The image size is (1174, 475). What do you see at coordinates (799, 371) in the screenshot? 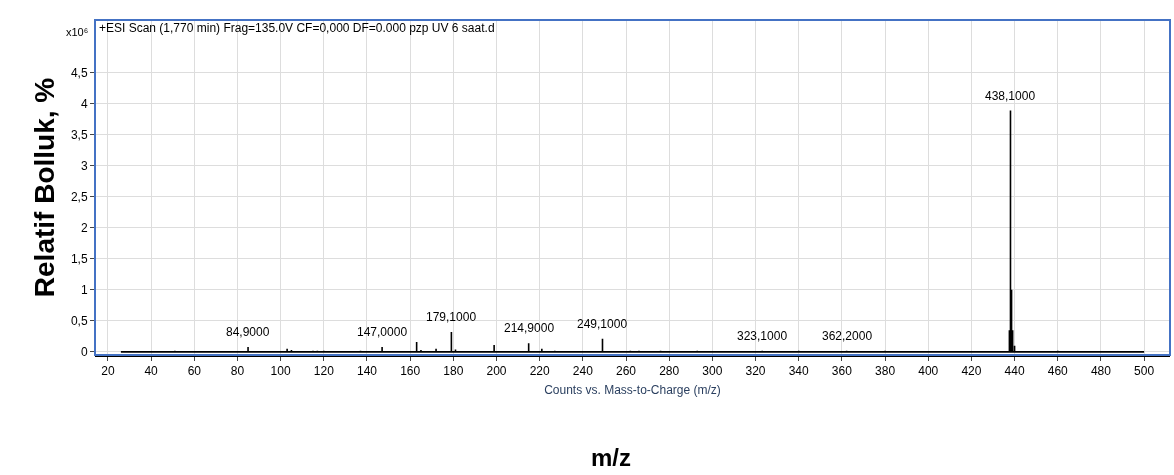
I see `x-tick-label: 340` at bounding box center [799, 371].